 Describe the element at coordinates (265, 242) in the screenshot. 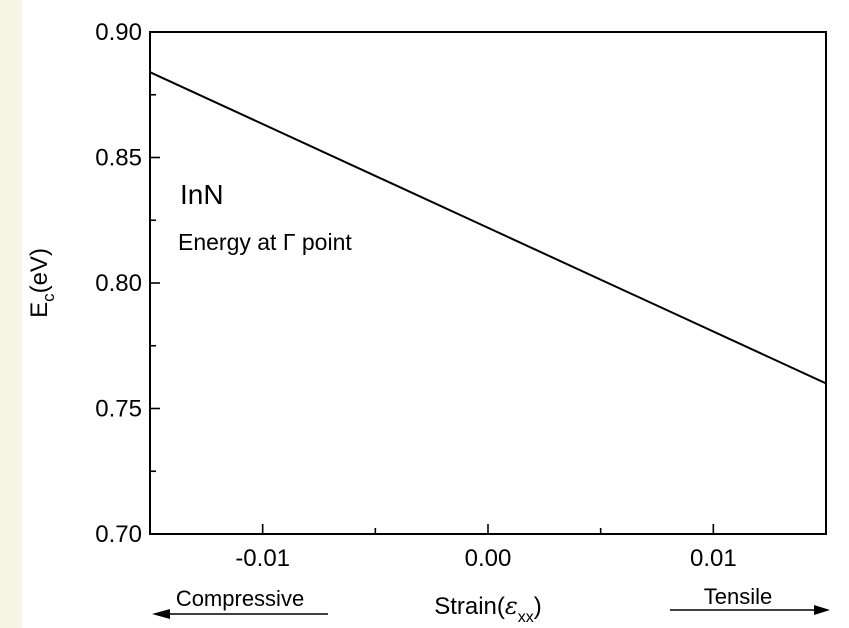

I see `description-label: Energy at Γ point` at that location.